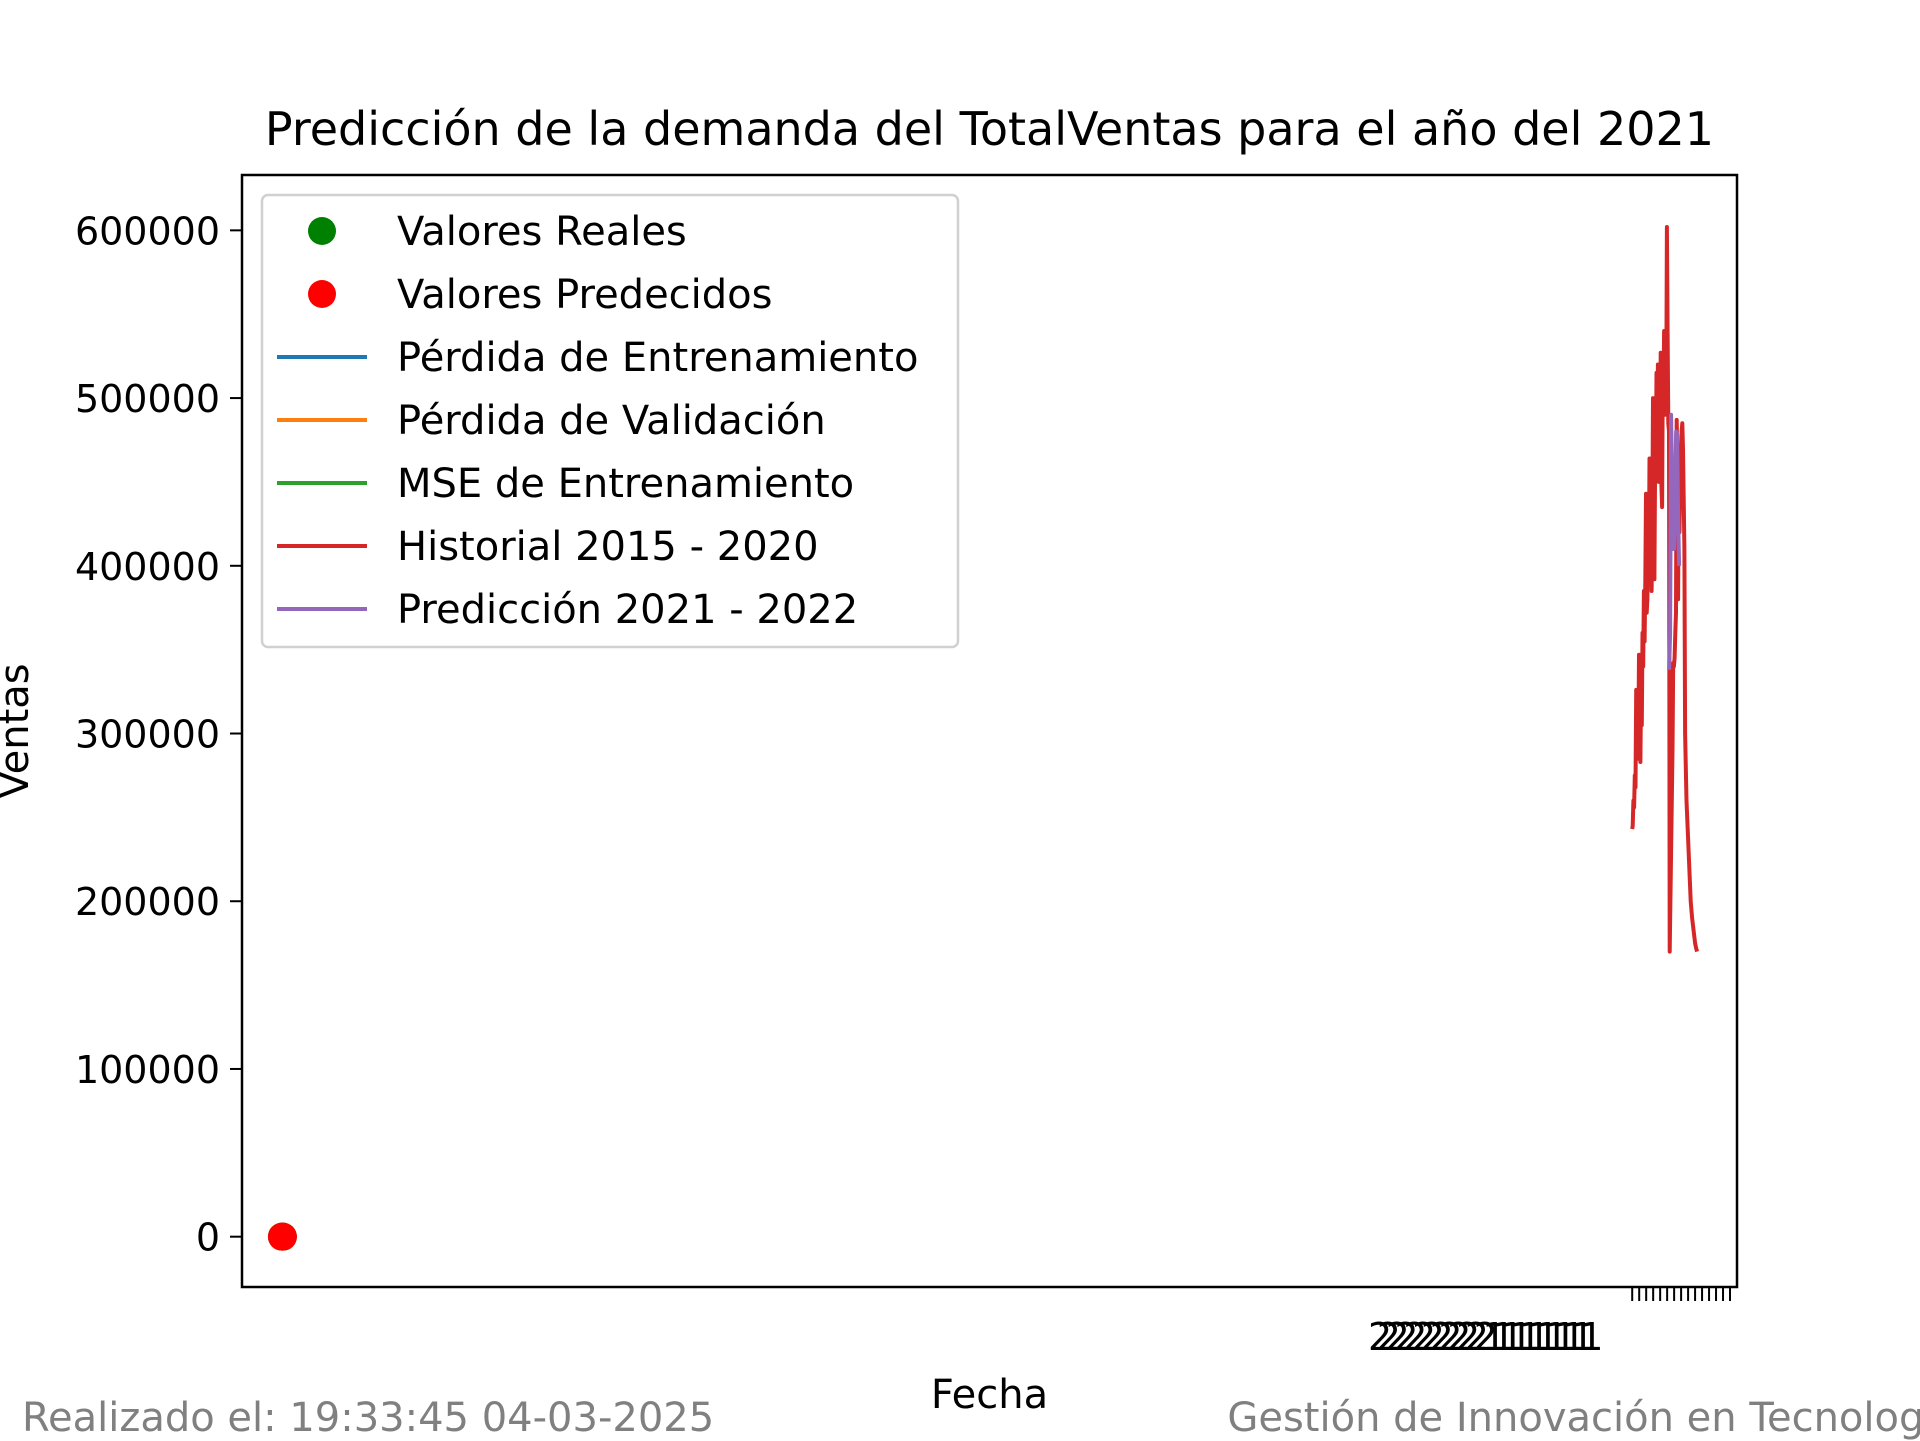  I want to click on scatter-point, so click(282, 1236).